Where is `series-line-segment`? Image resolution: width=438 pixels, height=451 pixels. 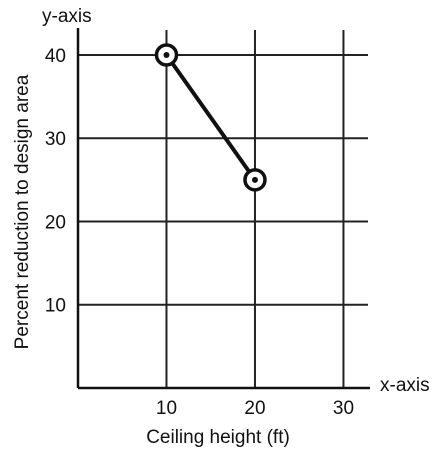 series-line-segment is located at coordinates (210, 117).